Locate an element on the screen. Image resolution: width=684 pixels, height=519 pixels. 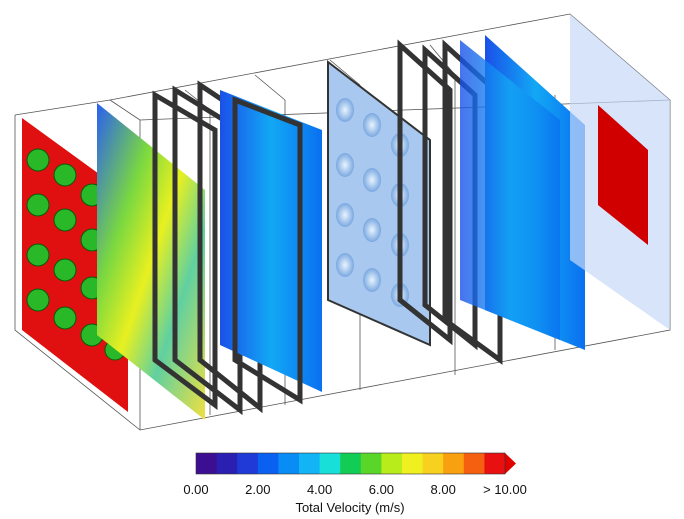
colorbar: 0.00 2.00 4.00 6.00 8.00 > 10.00 is located at coordinates (355, 474).